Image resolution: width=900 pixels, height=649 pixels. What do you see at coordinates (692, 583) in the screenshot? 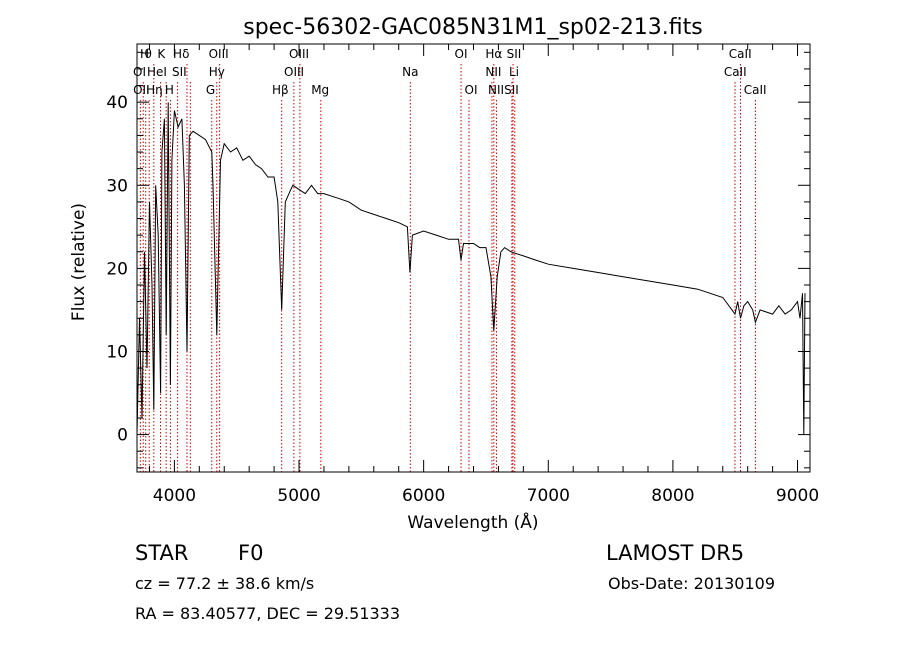
I see `observation-date: Obs-Date: 20130109` at bounding box center [692, 583].